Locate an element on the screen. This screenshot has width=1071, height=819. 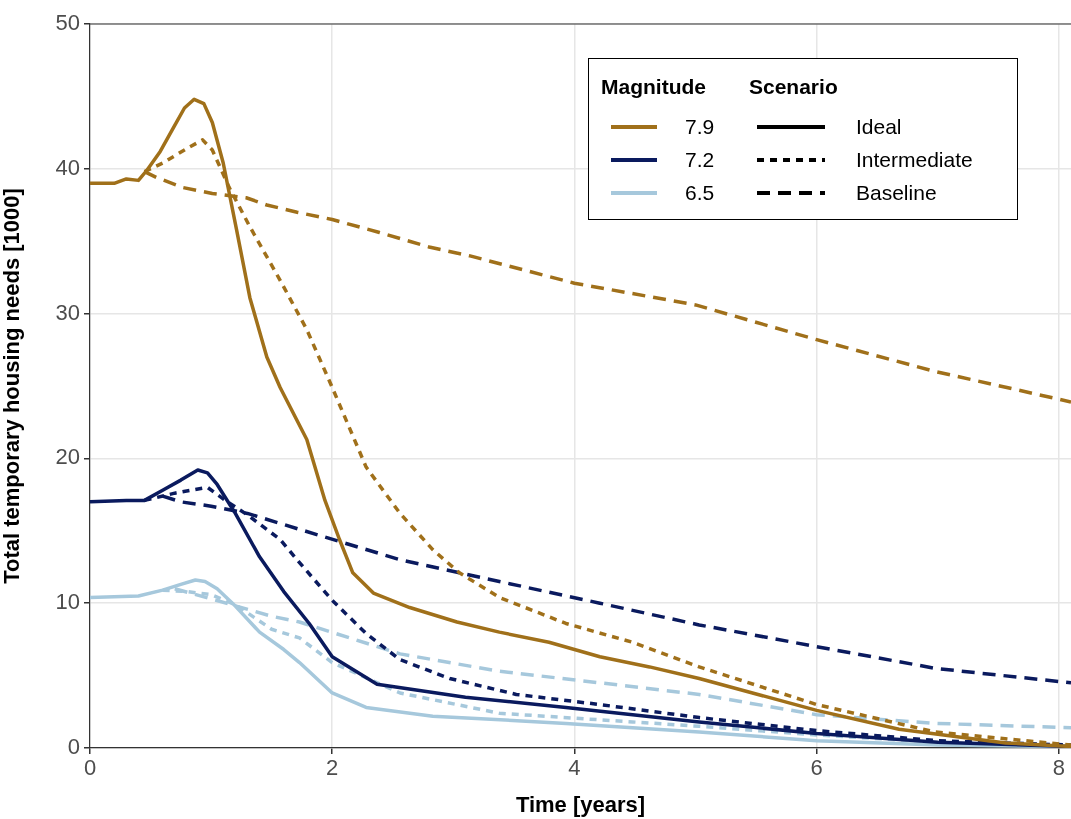
y-tick-label: 50 is located at coordinates (67, 23).